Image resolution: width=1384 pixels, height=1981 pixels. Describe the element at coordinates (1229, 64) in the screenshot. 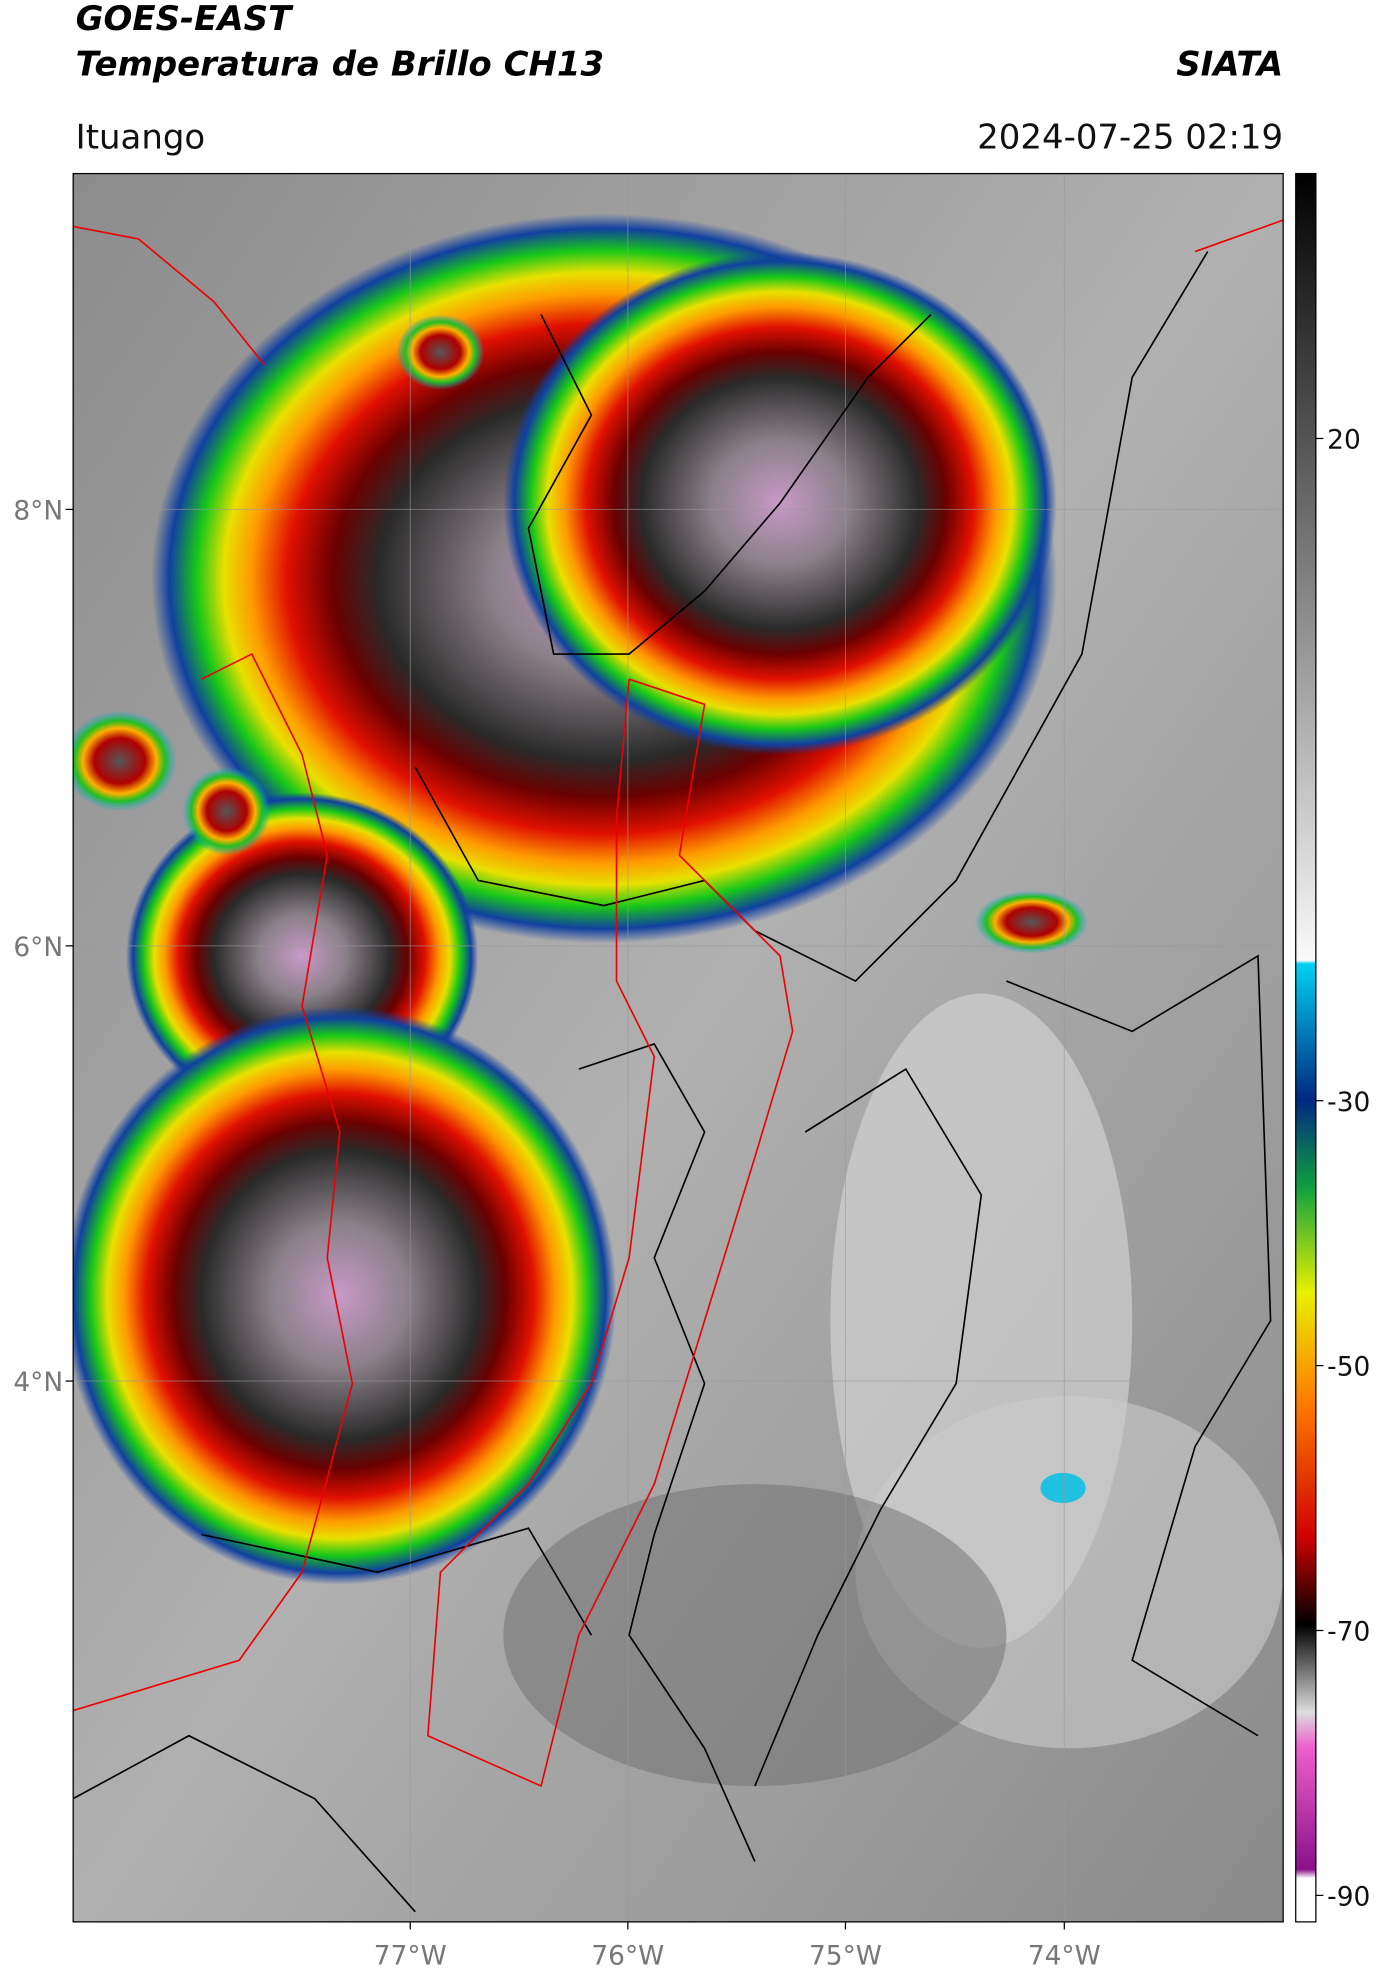

I see `org: SIATA` at that location.